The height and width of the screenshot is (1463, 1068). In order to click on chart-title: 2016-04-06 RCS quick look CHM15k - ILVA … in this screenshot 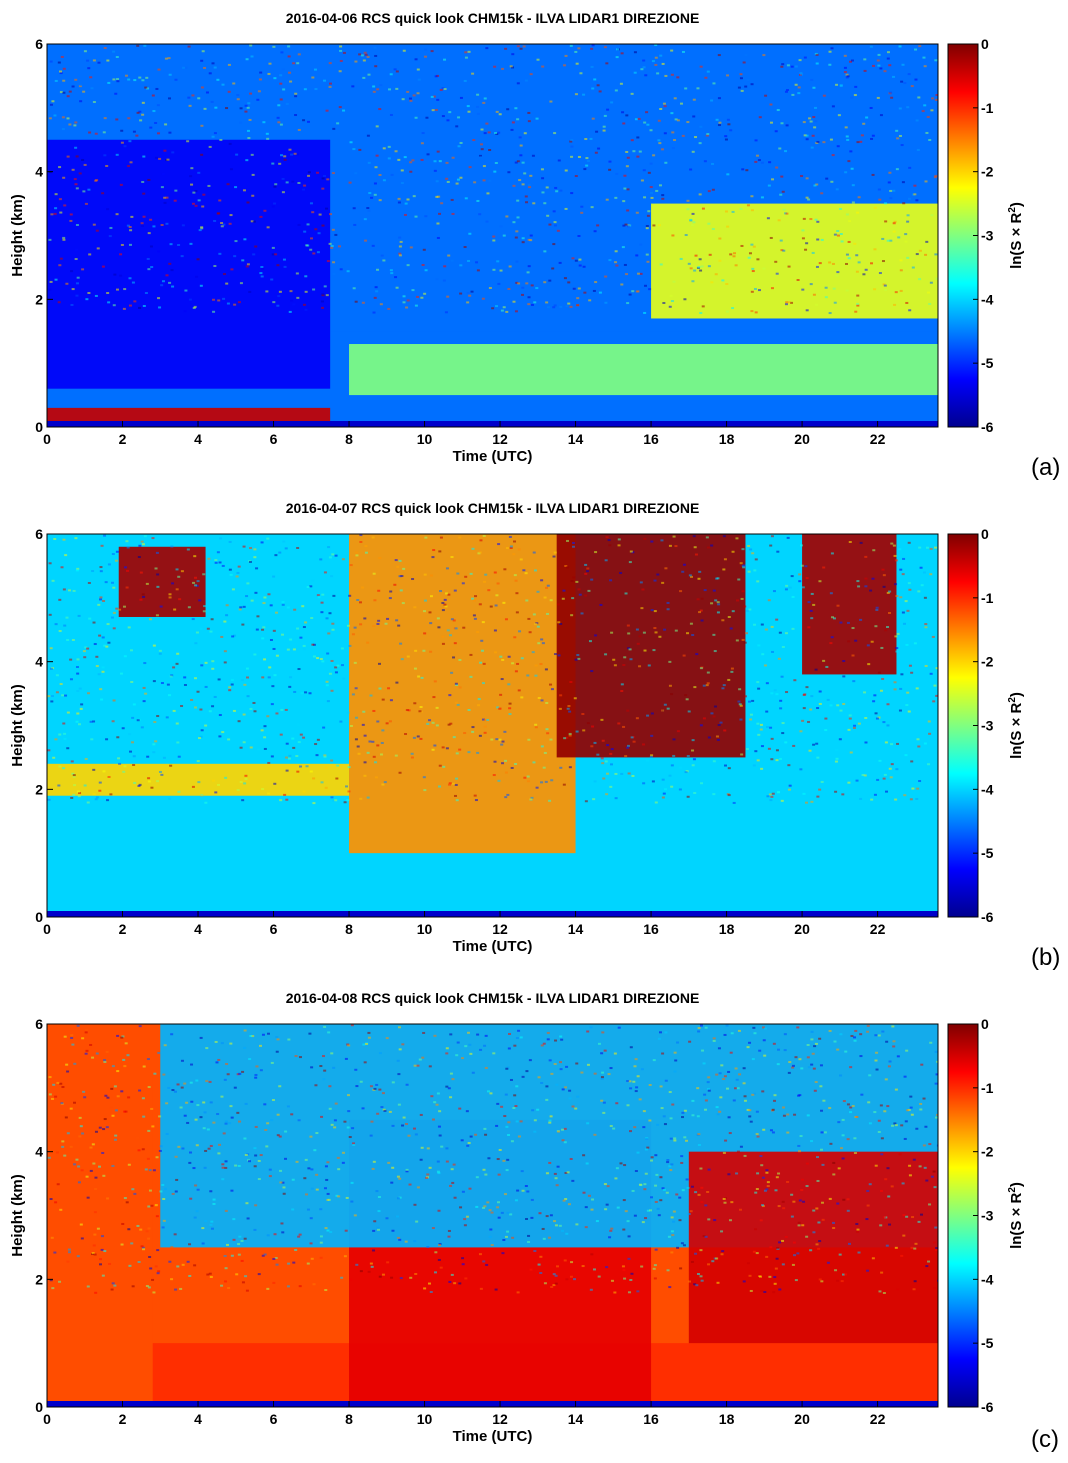, I will do `click(493, 18)`.